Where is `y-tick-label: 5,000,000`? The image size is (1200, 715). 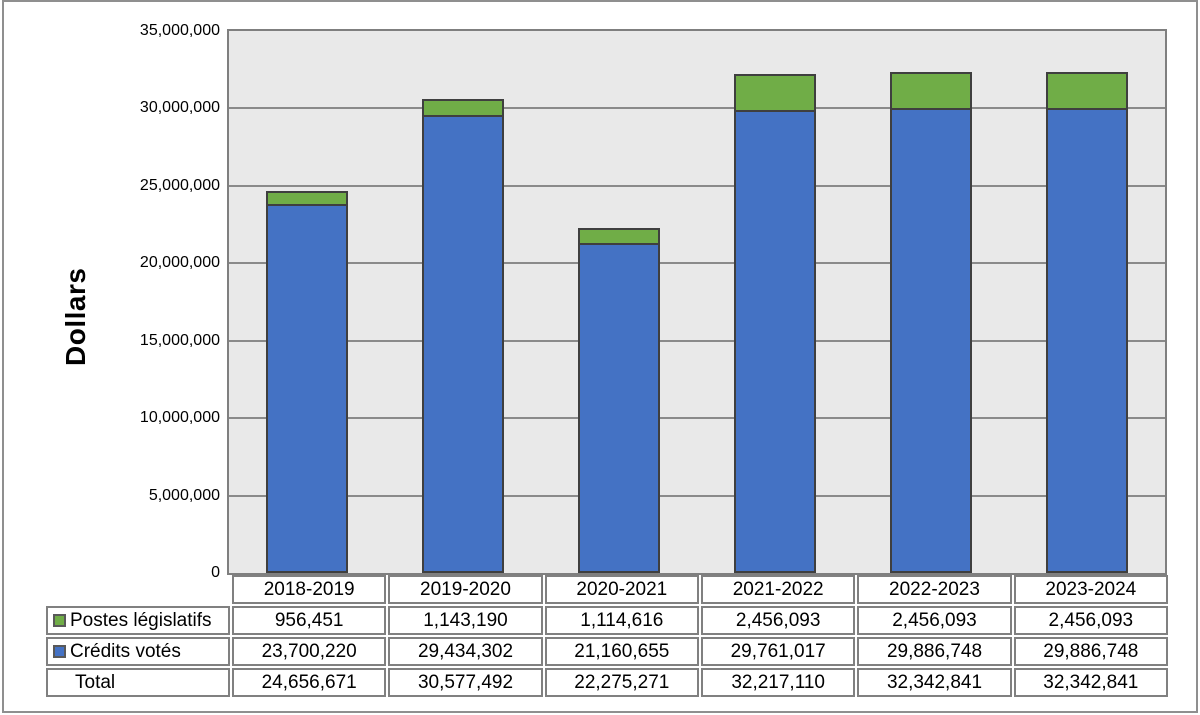 y-tick-label: 5,000,000 is located at coordinates (184, 495).